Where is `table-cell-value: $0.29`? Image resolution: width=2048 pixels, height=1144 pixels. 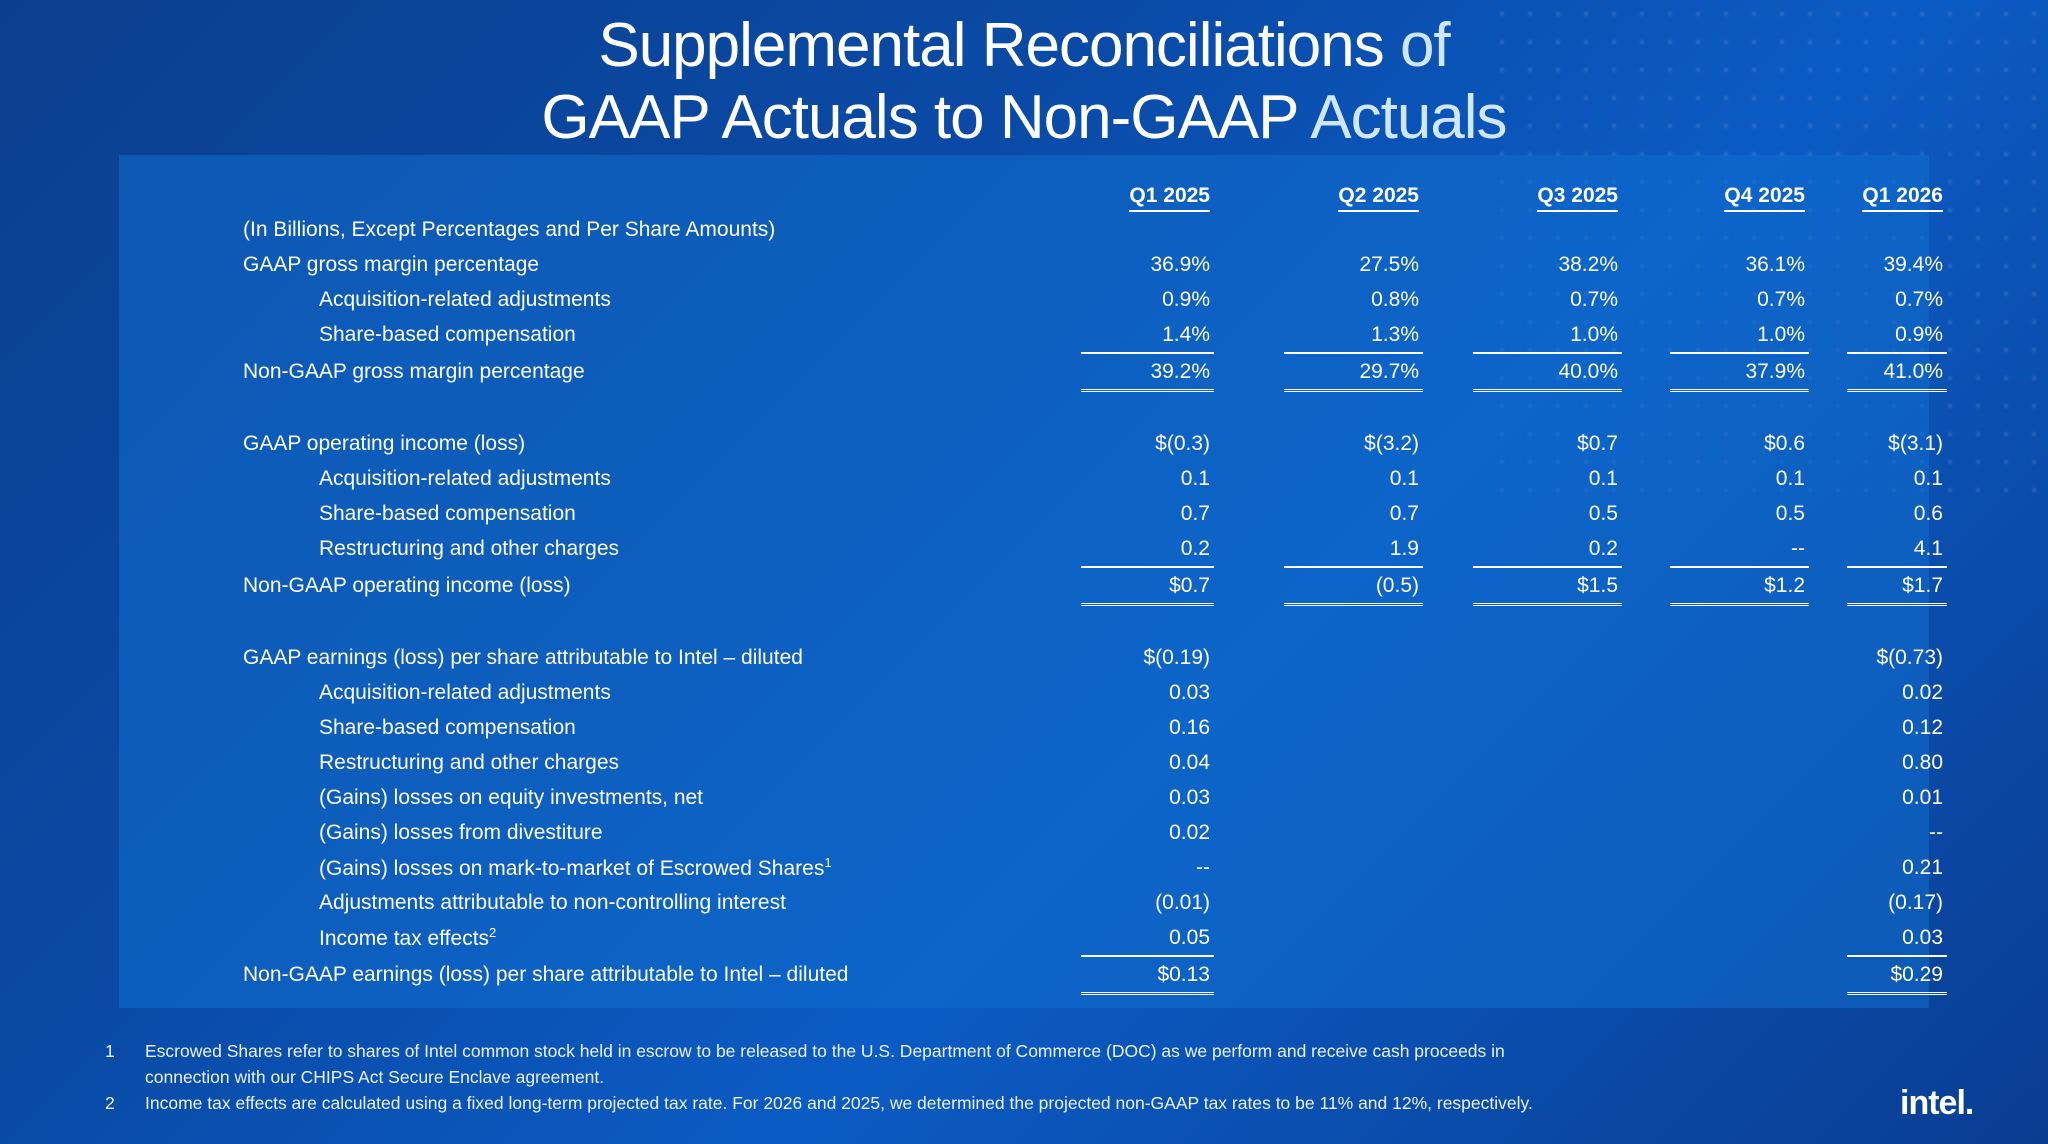
table-cell-value: $0.29 is located at coordinates (1897, 975).